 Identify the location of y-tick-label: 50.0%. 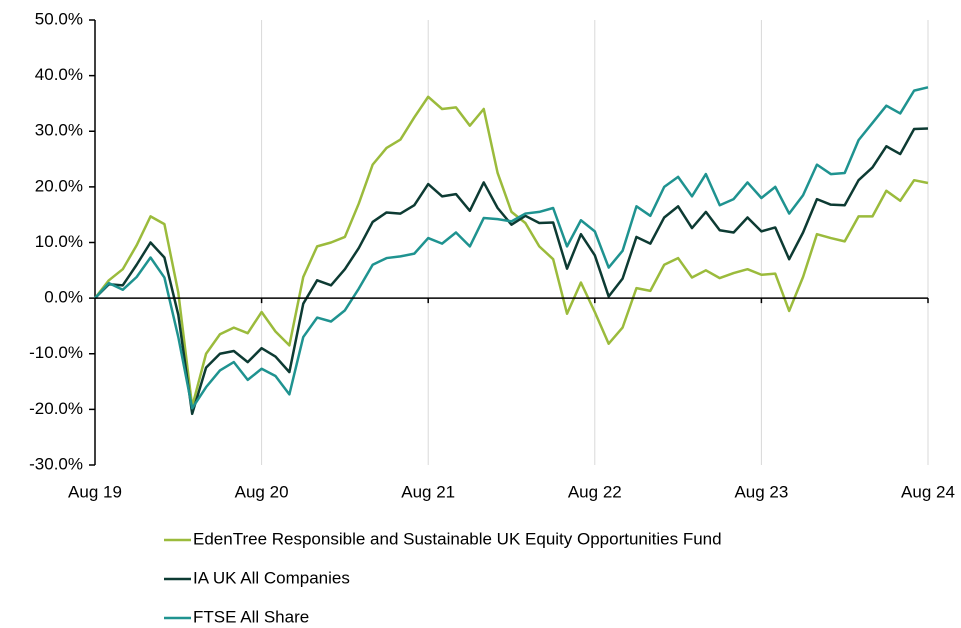
(59, 18).